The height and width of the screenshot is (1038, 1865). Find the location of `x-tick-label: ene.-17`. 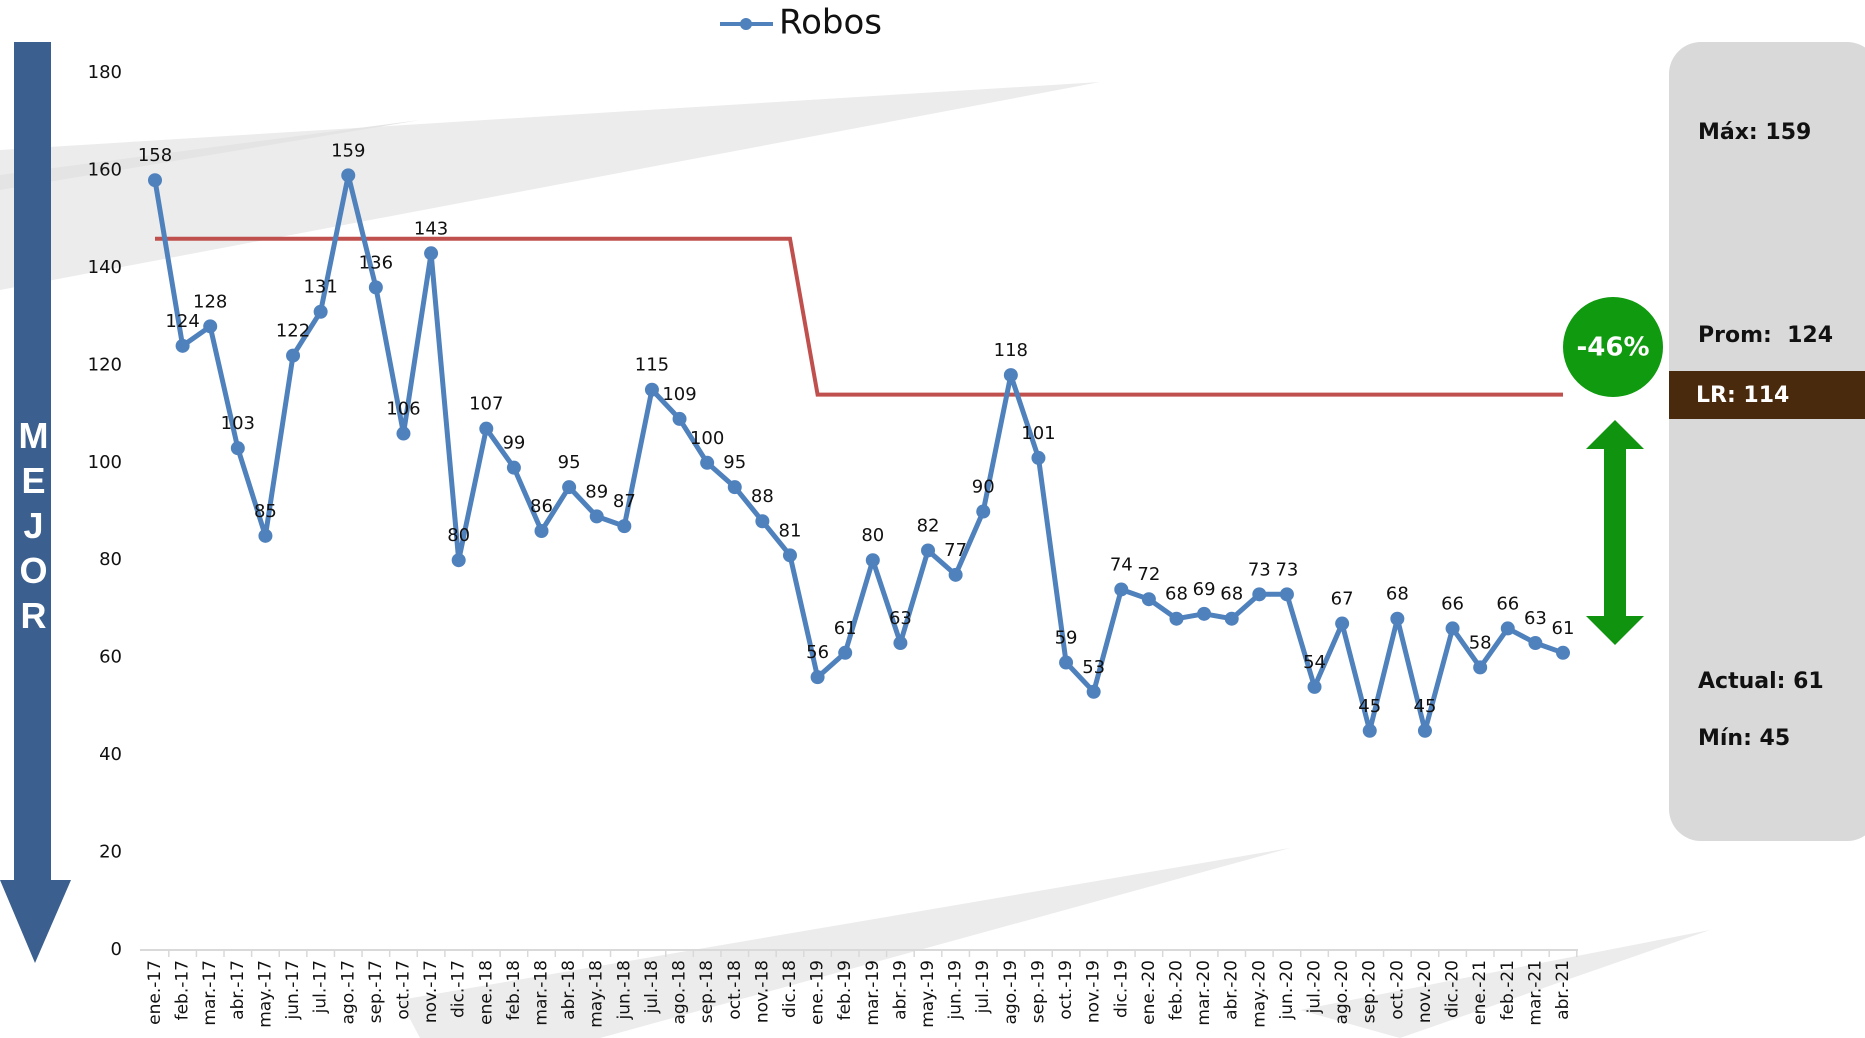

x-tick-label: ene.-17 is located at coordinates (155, 992).